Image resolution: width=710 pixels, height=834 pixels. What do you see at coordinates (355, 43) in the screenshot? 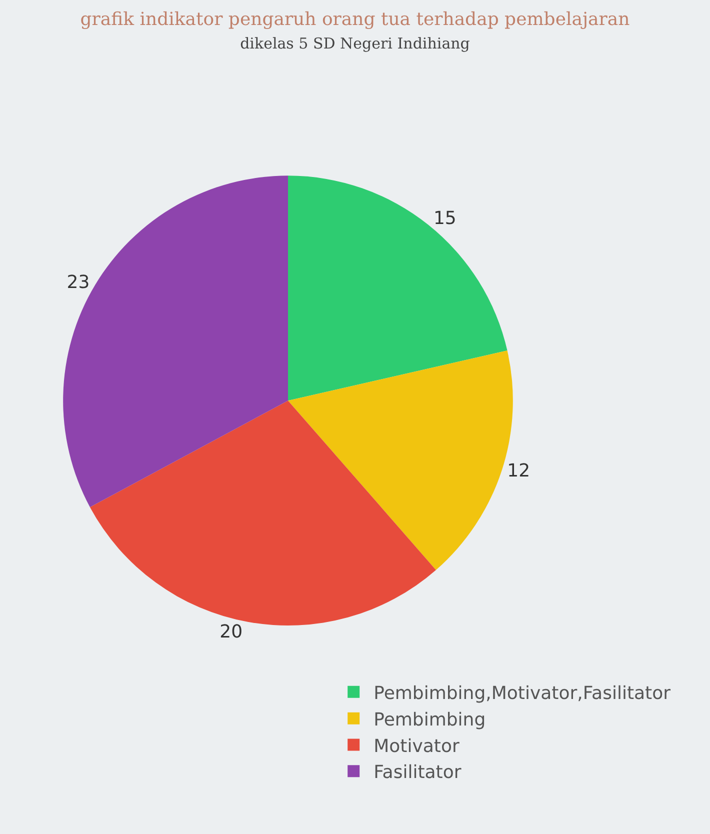
I see `chart-subtitle: dikelas 5 SD Negeri Indihiang` at bounding box center [355, 43].